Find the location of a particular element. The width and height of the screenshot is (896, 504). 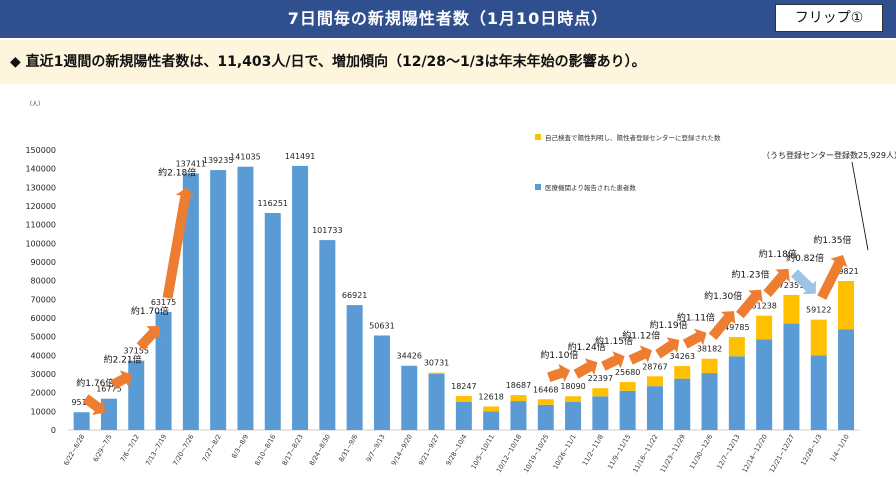

bar-total-label: 141035 is located at coordinates (245, 157).